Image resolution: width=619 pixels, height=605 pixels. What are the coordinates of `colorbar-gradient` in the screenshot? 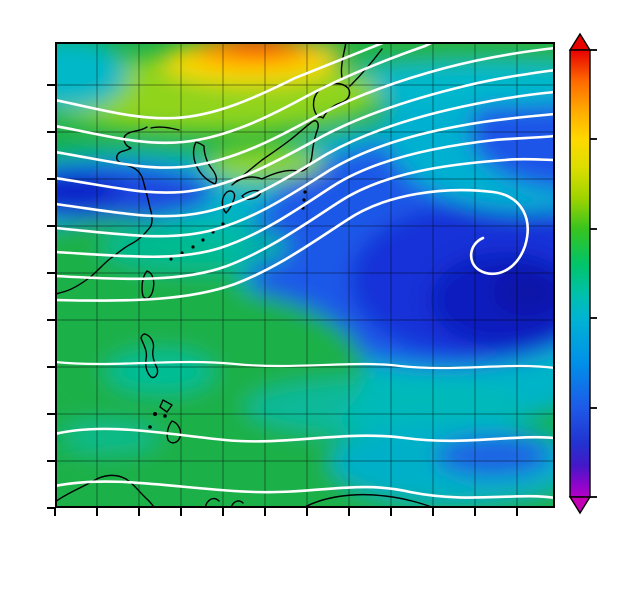 It's located at (580, 273).